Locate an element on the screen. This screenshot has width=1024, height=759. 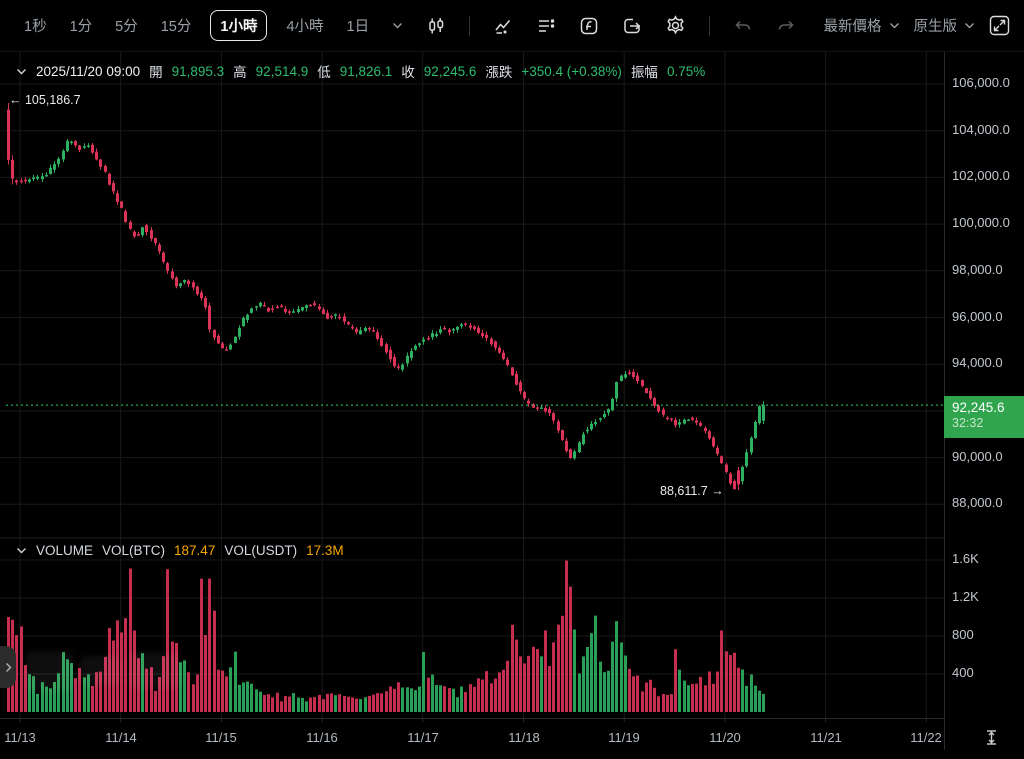
interval-1h-selected: 1小時 is located at coordinates (239, 25).